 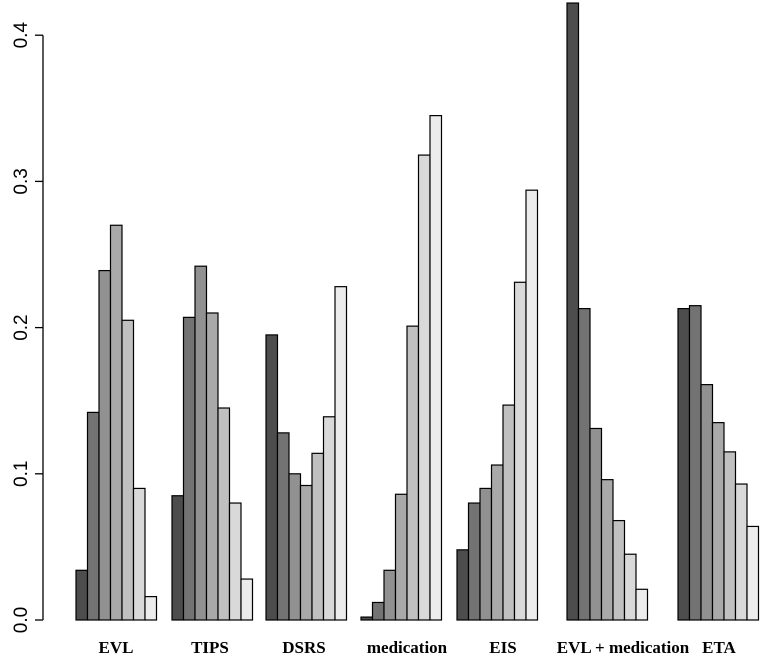 I want to click on x-category-label: TIPS, so click(x=210, y=647).